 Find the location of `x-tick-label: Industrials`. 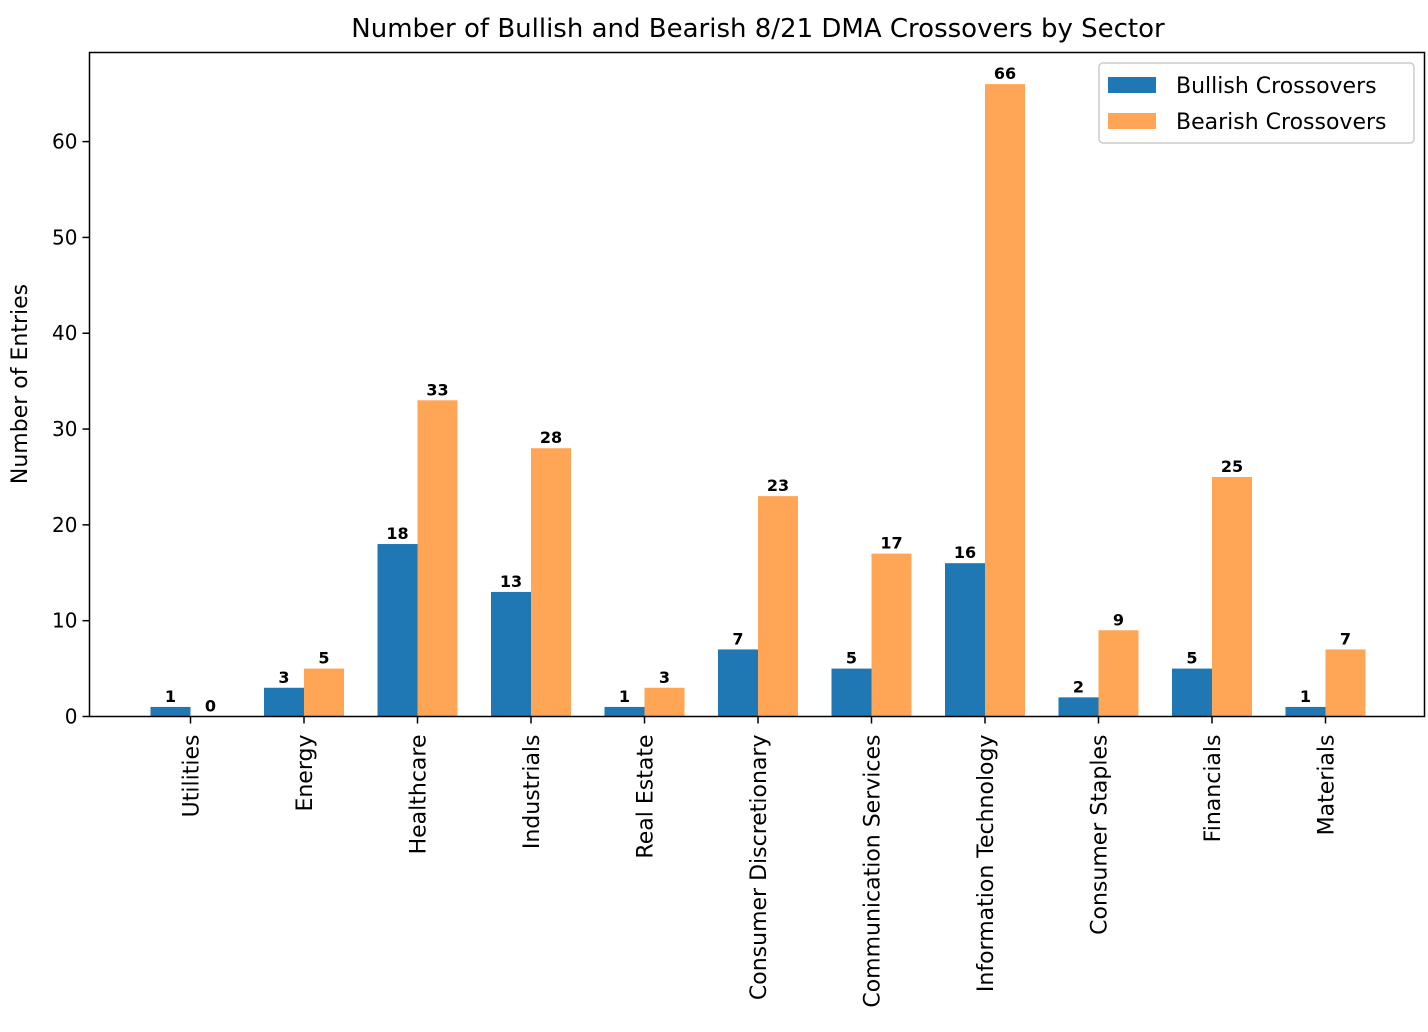

x-tick-label: Industrials is located at coordinates (532, 792).